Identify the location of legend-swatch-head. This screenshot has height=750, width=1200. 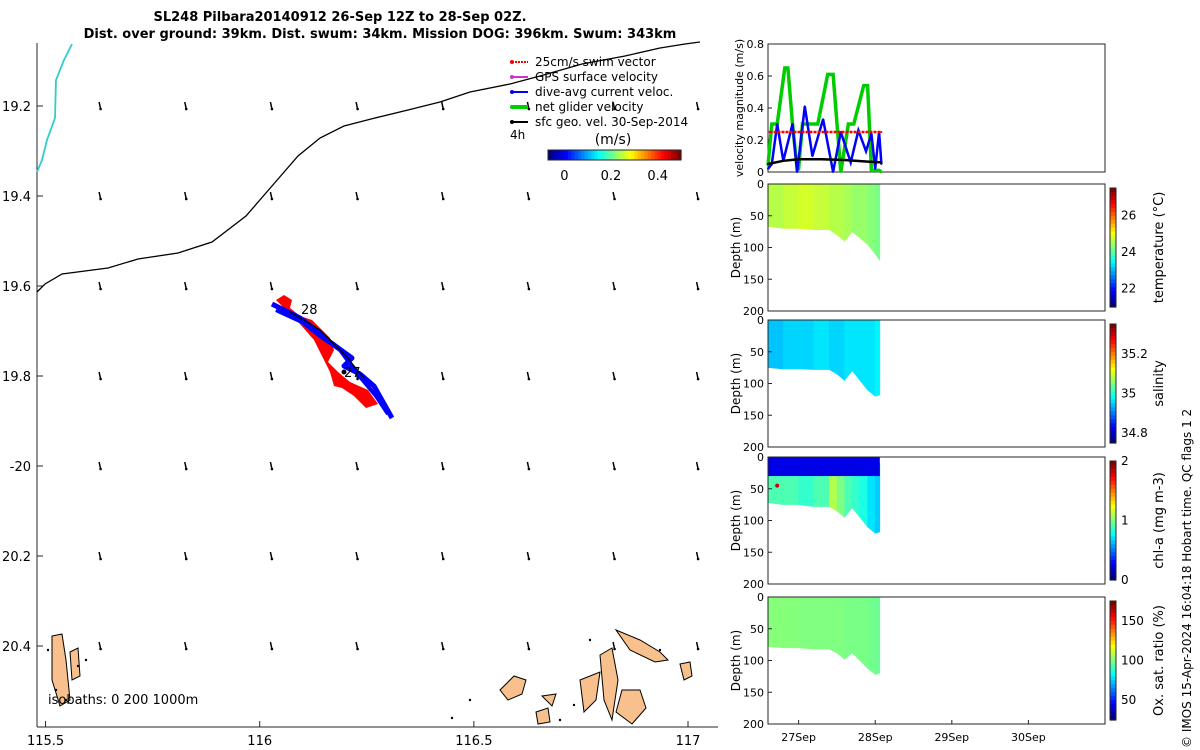
(512, 77).